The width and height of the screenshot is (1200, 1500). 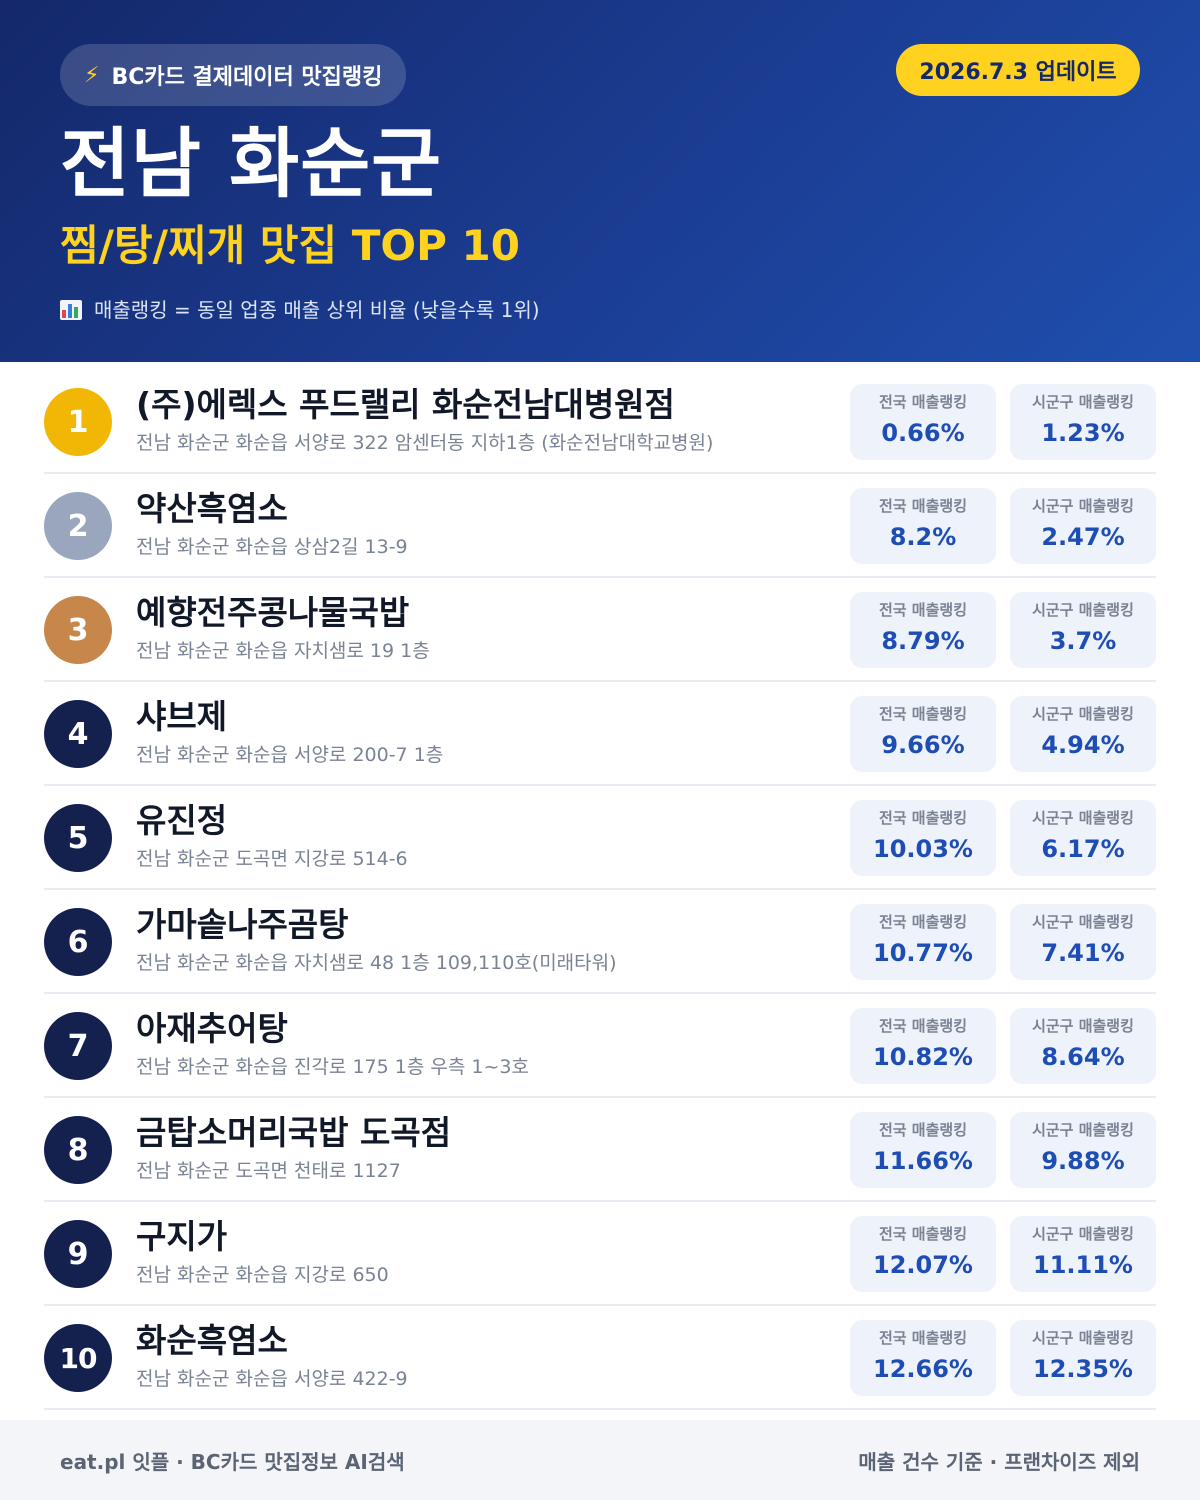 I want to click on source-pill: ⚡ BC카드 결제데이터 맛집랭킹, so click(x=233, y=75).